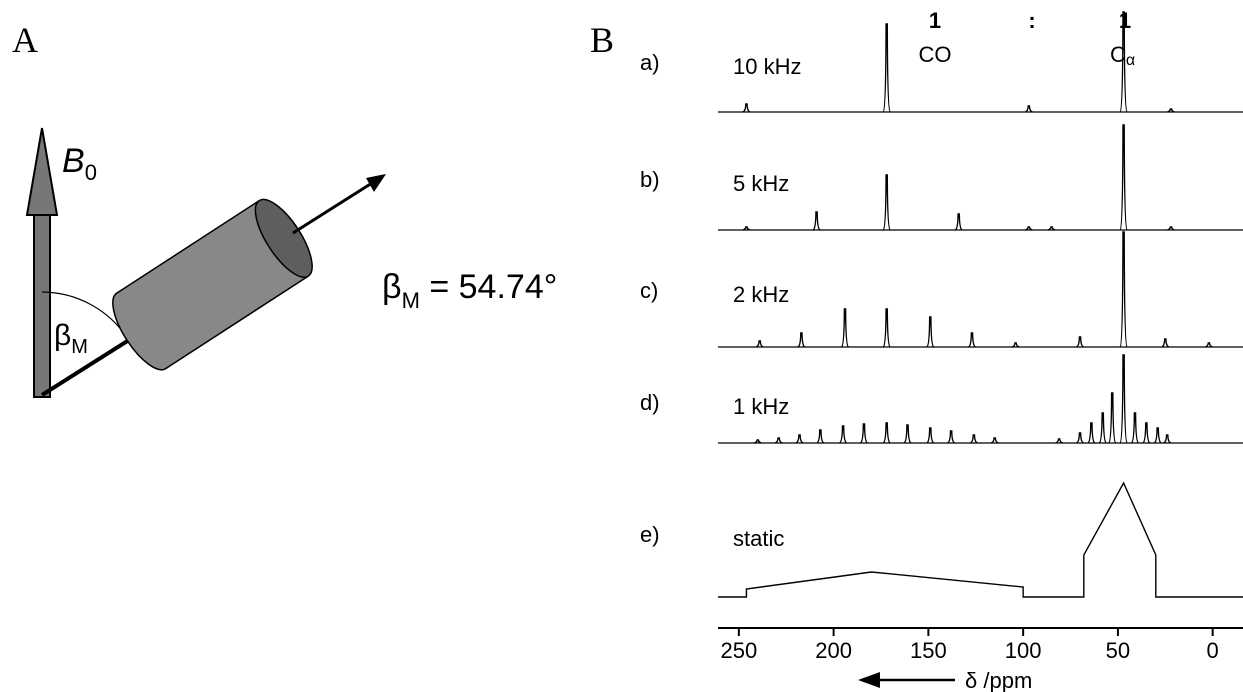  Describe the element at coordinates (761, 406) in the screenshot. I see `spectrum-name: 1 kHz` at that location.